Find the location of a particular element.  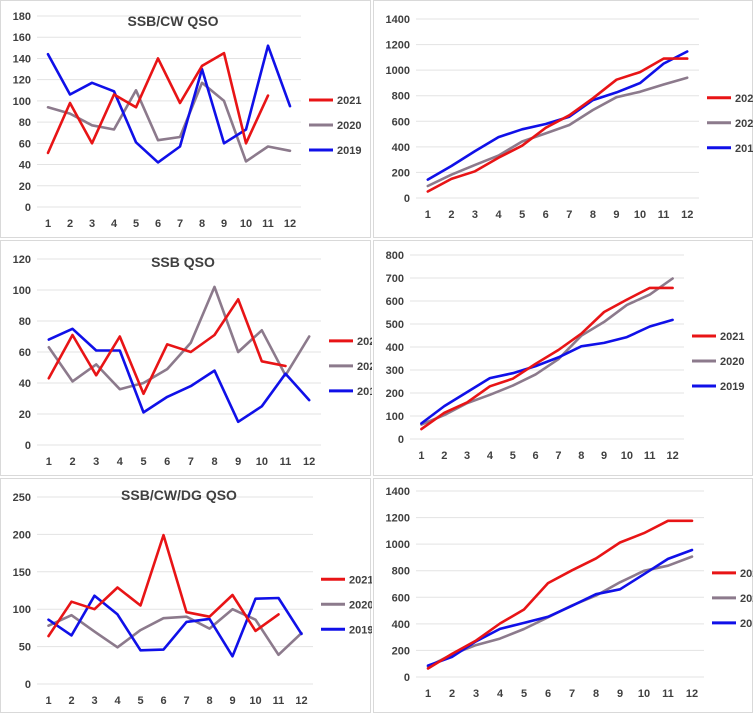

y-tick-label: 500 is located at coordinates (395, 325).